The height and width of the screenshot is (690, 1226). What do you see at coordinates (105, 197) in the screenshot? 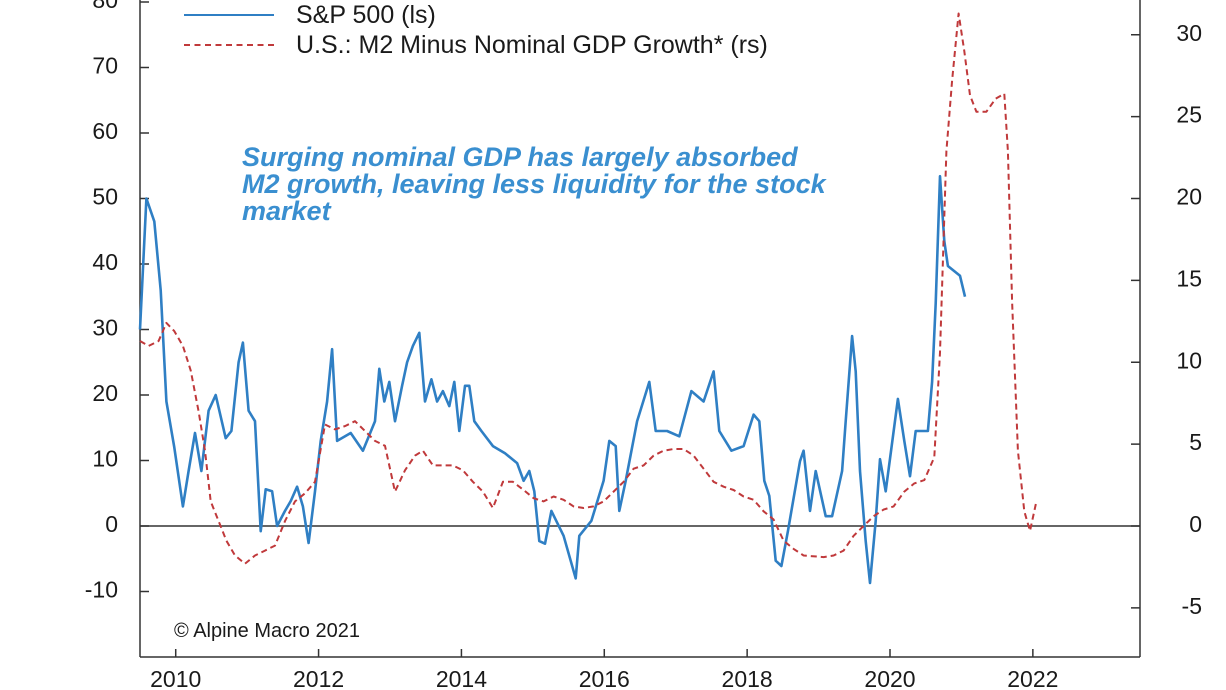
I see `y-tick-label: 50` at bounding box center [105, 197].